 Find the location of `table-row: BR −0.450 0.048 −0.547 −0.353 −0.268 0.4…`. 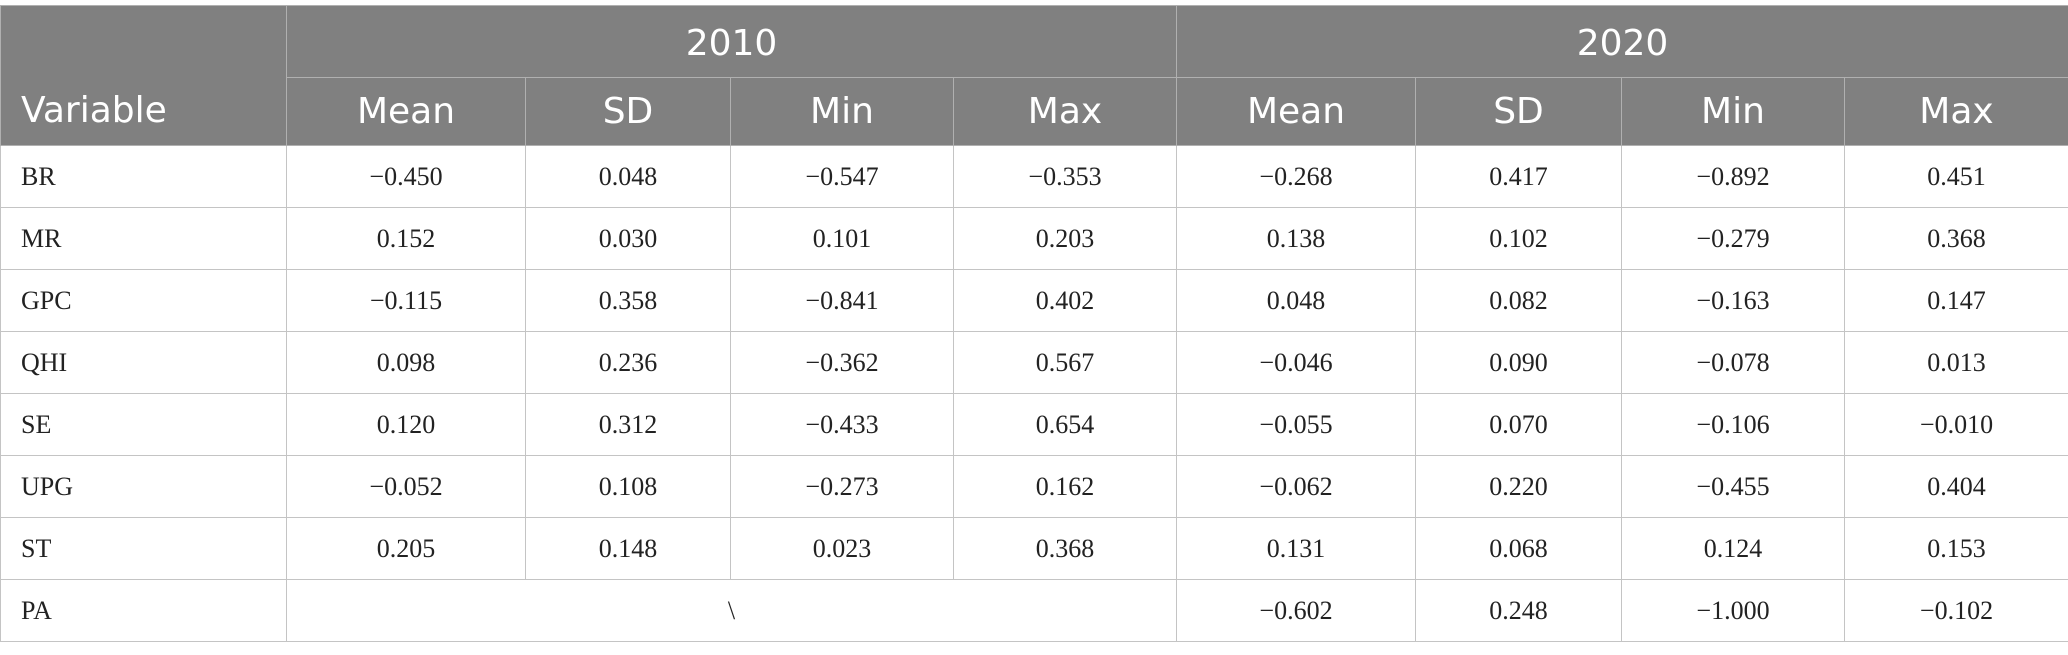

table-row: BR −0.450 0.048 −0.547 −0.353 −0.268 0.4… is located at coordinates (1034, 176).